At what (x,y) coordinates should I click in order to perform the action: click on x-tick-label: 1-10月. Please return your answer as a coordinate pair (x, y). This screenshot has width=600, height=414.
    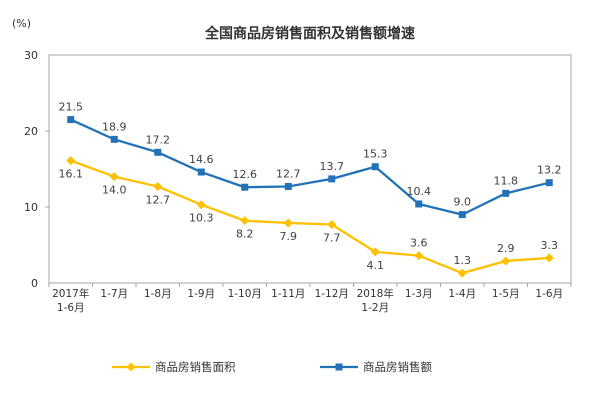
    Looking at the image, I should click on (245, 294).